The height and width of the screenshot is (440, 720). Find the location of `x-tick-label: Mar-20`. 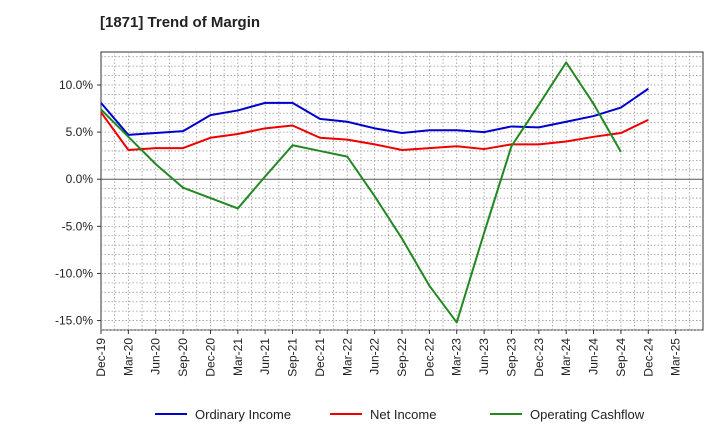

x-tick-label: Mar-20 is located at coordinates (128, 357).